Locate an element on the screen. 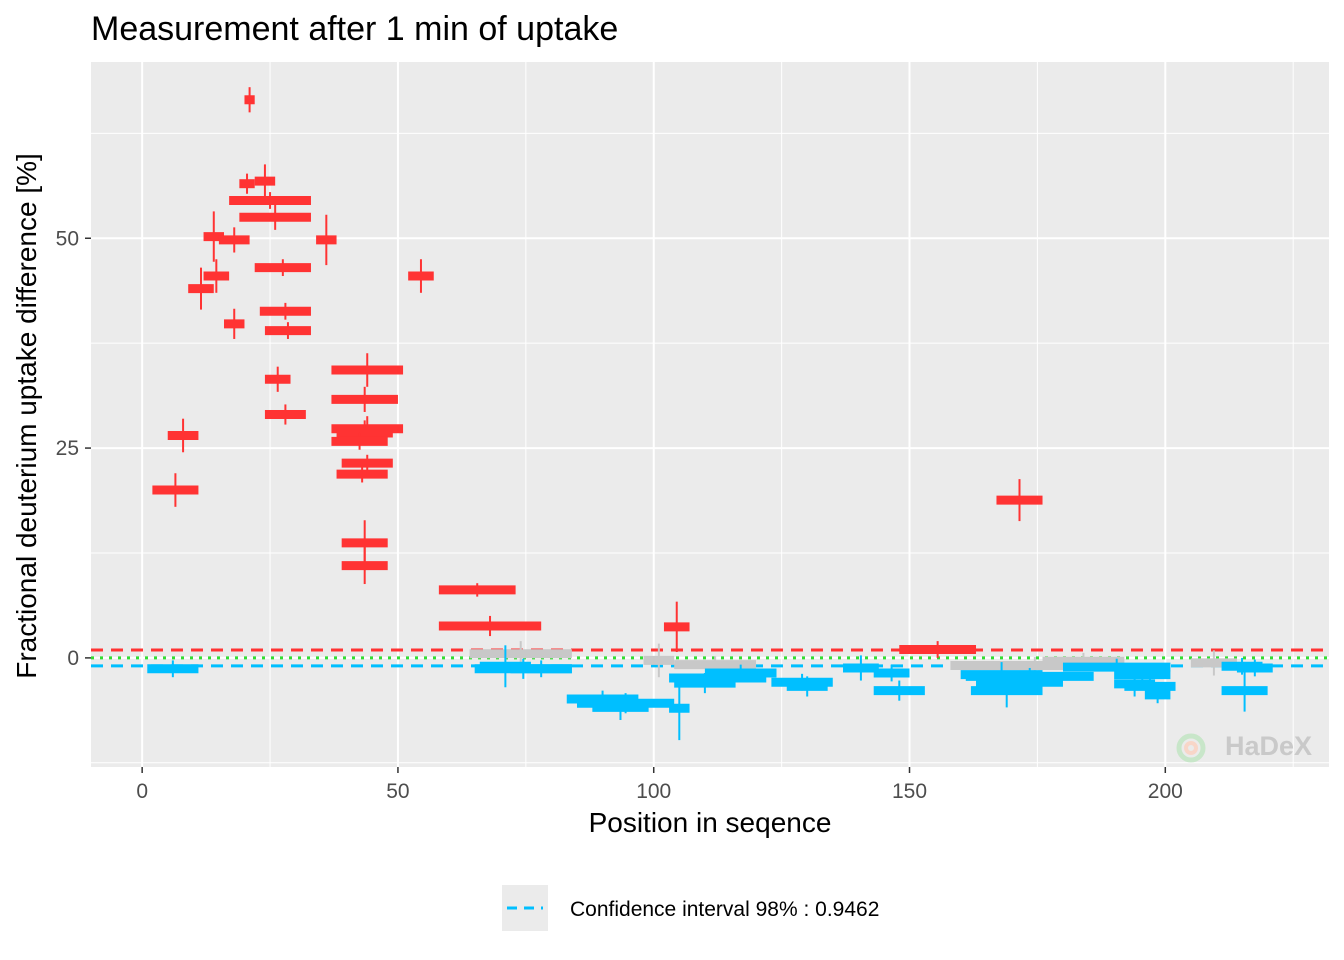 The image size is (1344, 960). hadex-watermark: HaDeX is located at coordinates (1244, 747).